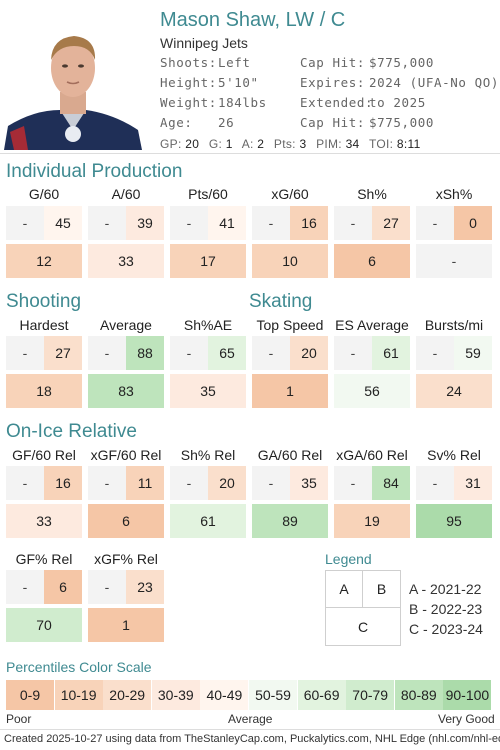 The image size is (500, 750). Describe the element at coordinates (309, 223) in the screenshot. I see `individual-3-cell-b: 16` at that location.